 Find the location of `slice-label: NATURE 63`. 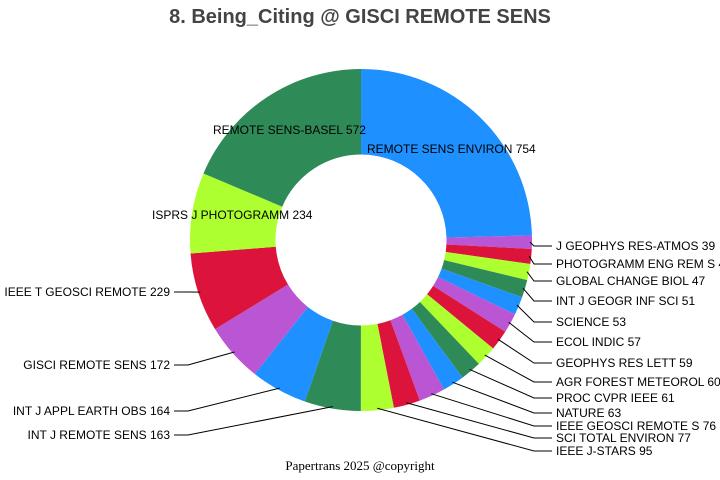

slice-label: NATURE 63 is located at coordinates (588, 413).